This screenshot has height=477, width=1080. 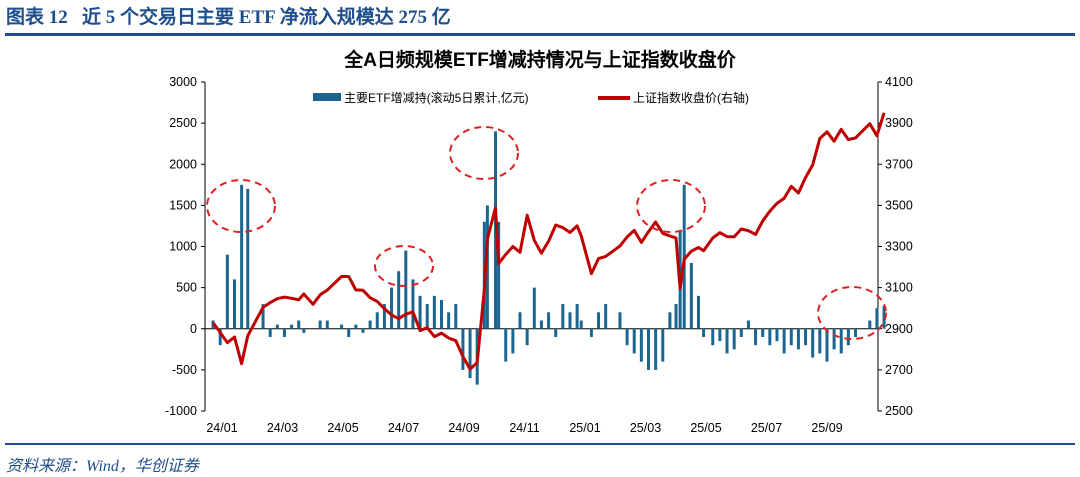 I want to click on x-tick-label: 24/11, so click(x=524, y=428).